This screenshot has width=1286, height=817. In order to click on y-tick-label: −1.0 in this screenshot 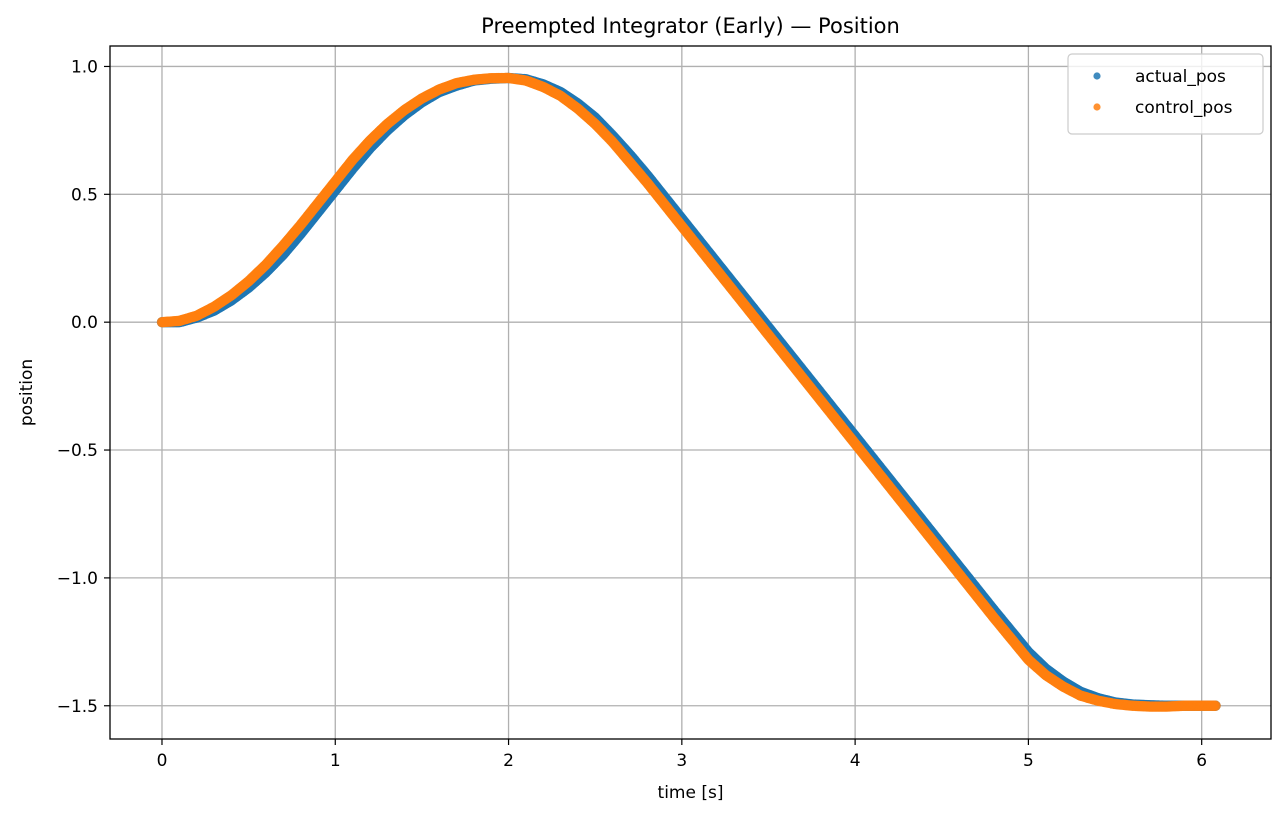, I will do `click(77, 579)`.